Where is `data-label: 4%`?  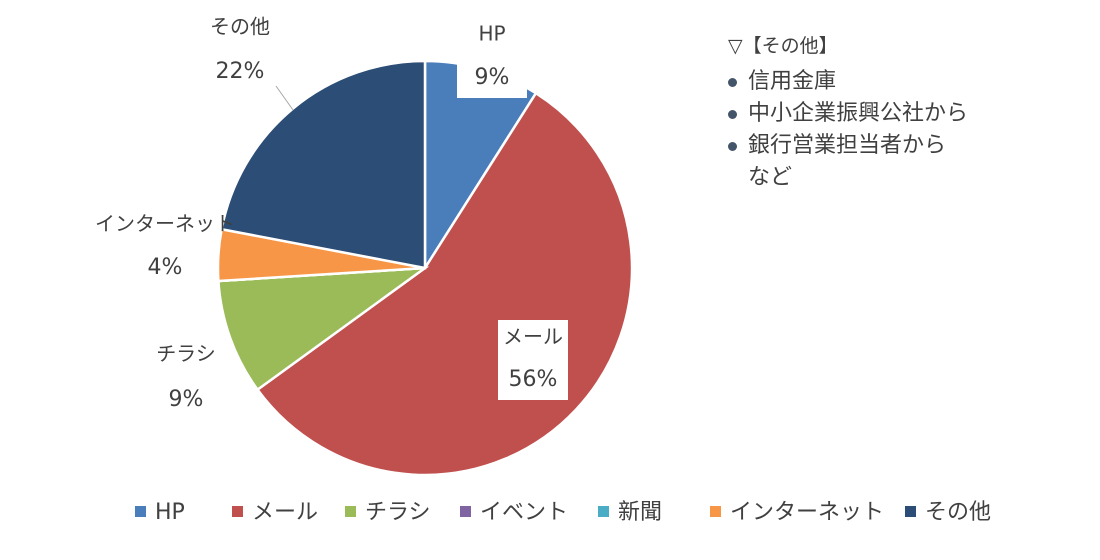 data-label: 4% is located at coordinates (165, 267).